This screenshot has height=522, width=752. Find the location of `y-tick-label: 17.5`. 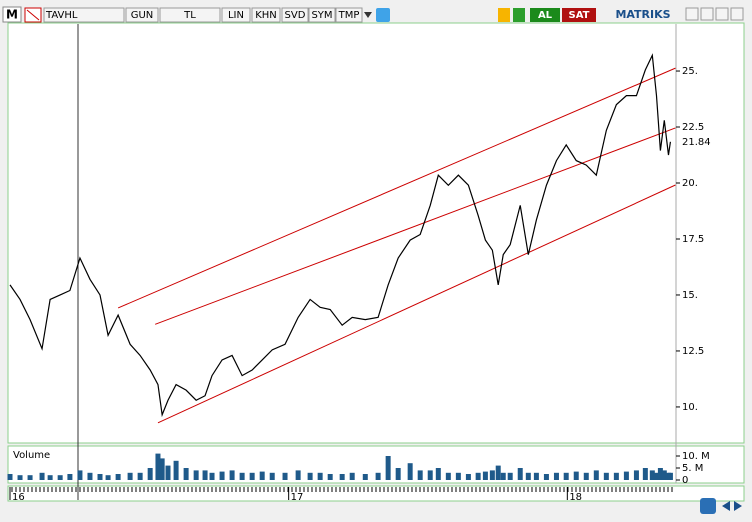

y-tick-label: 17.5 is located at coordinates (693, 239).